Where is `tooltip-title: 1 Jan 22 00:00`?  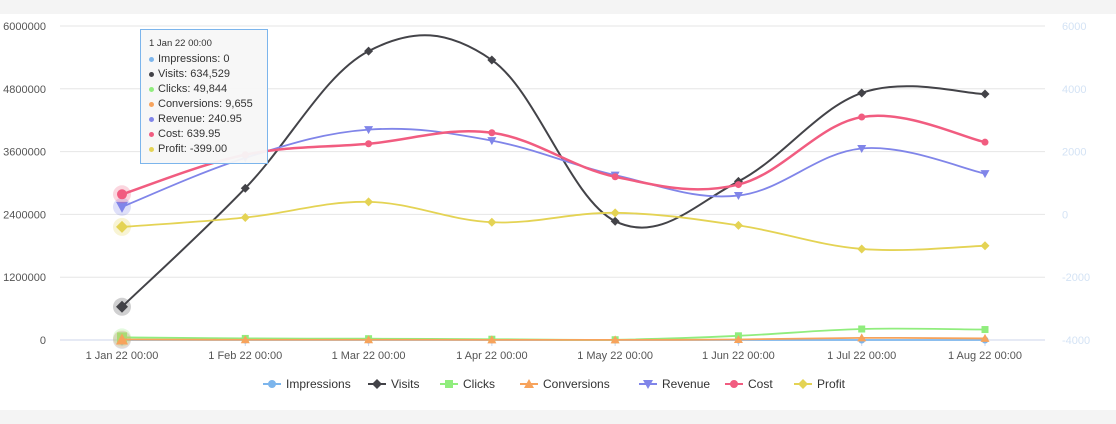 tooltip-title: 1 Jan 22 00:00 is located at coordinates (180, 43).